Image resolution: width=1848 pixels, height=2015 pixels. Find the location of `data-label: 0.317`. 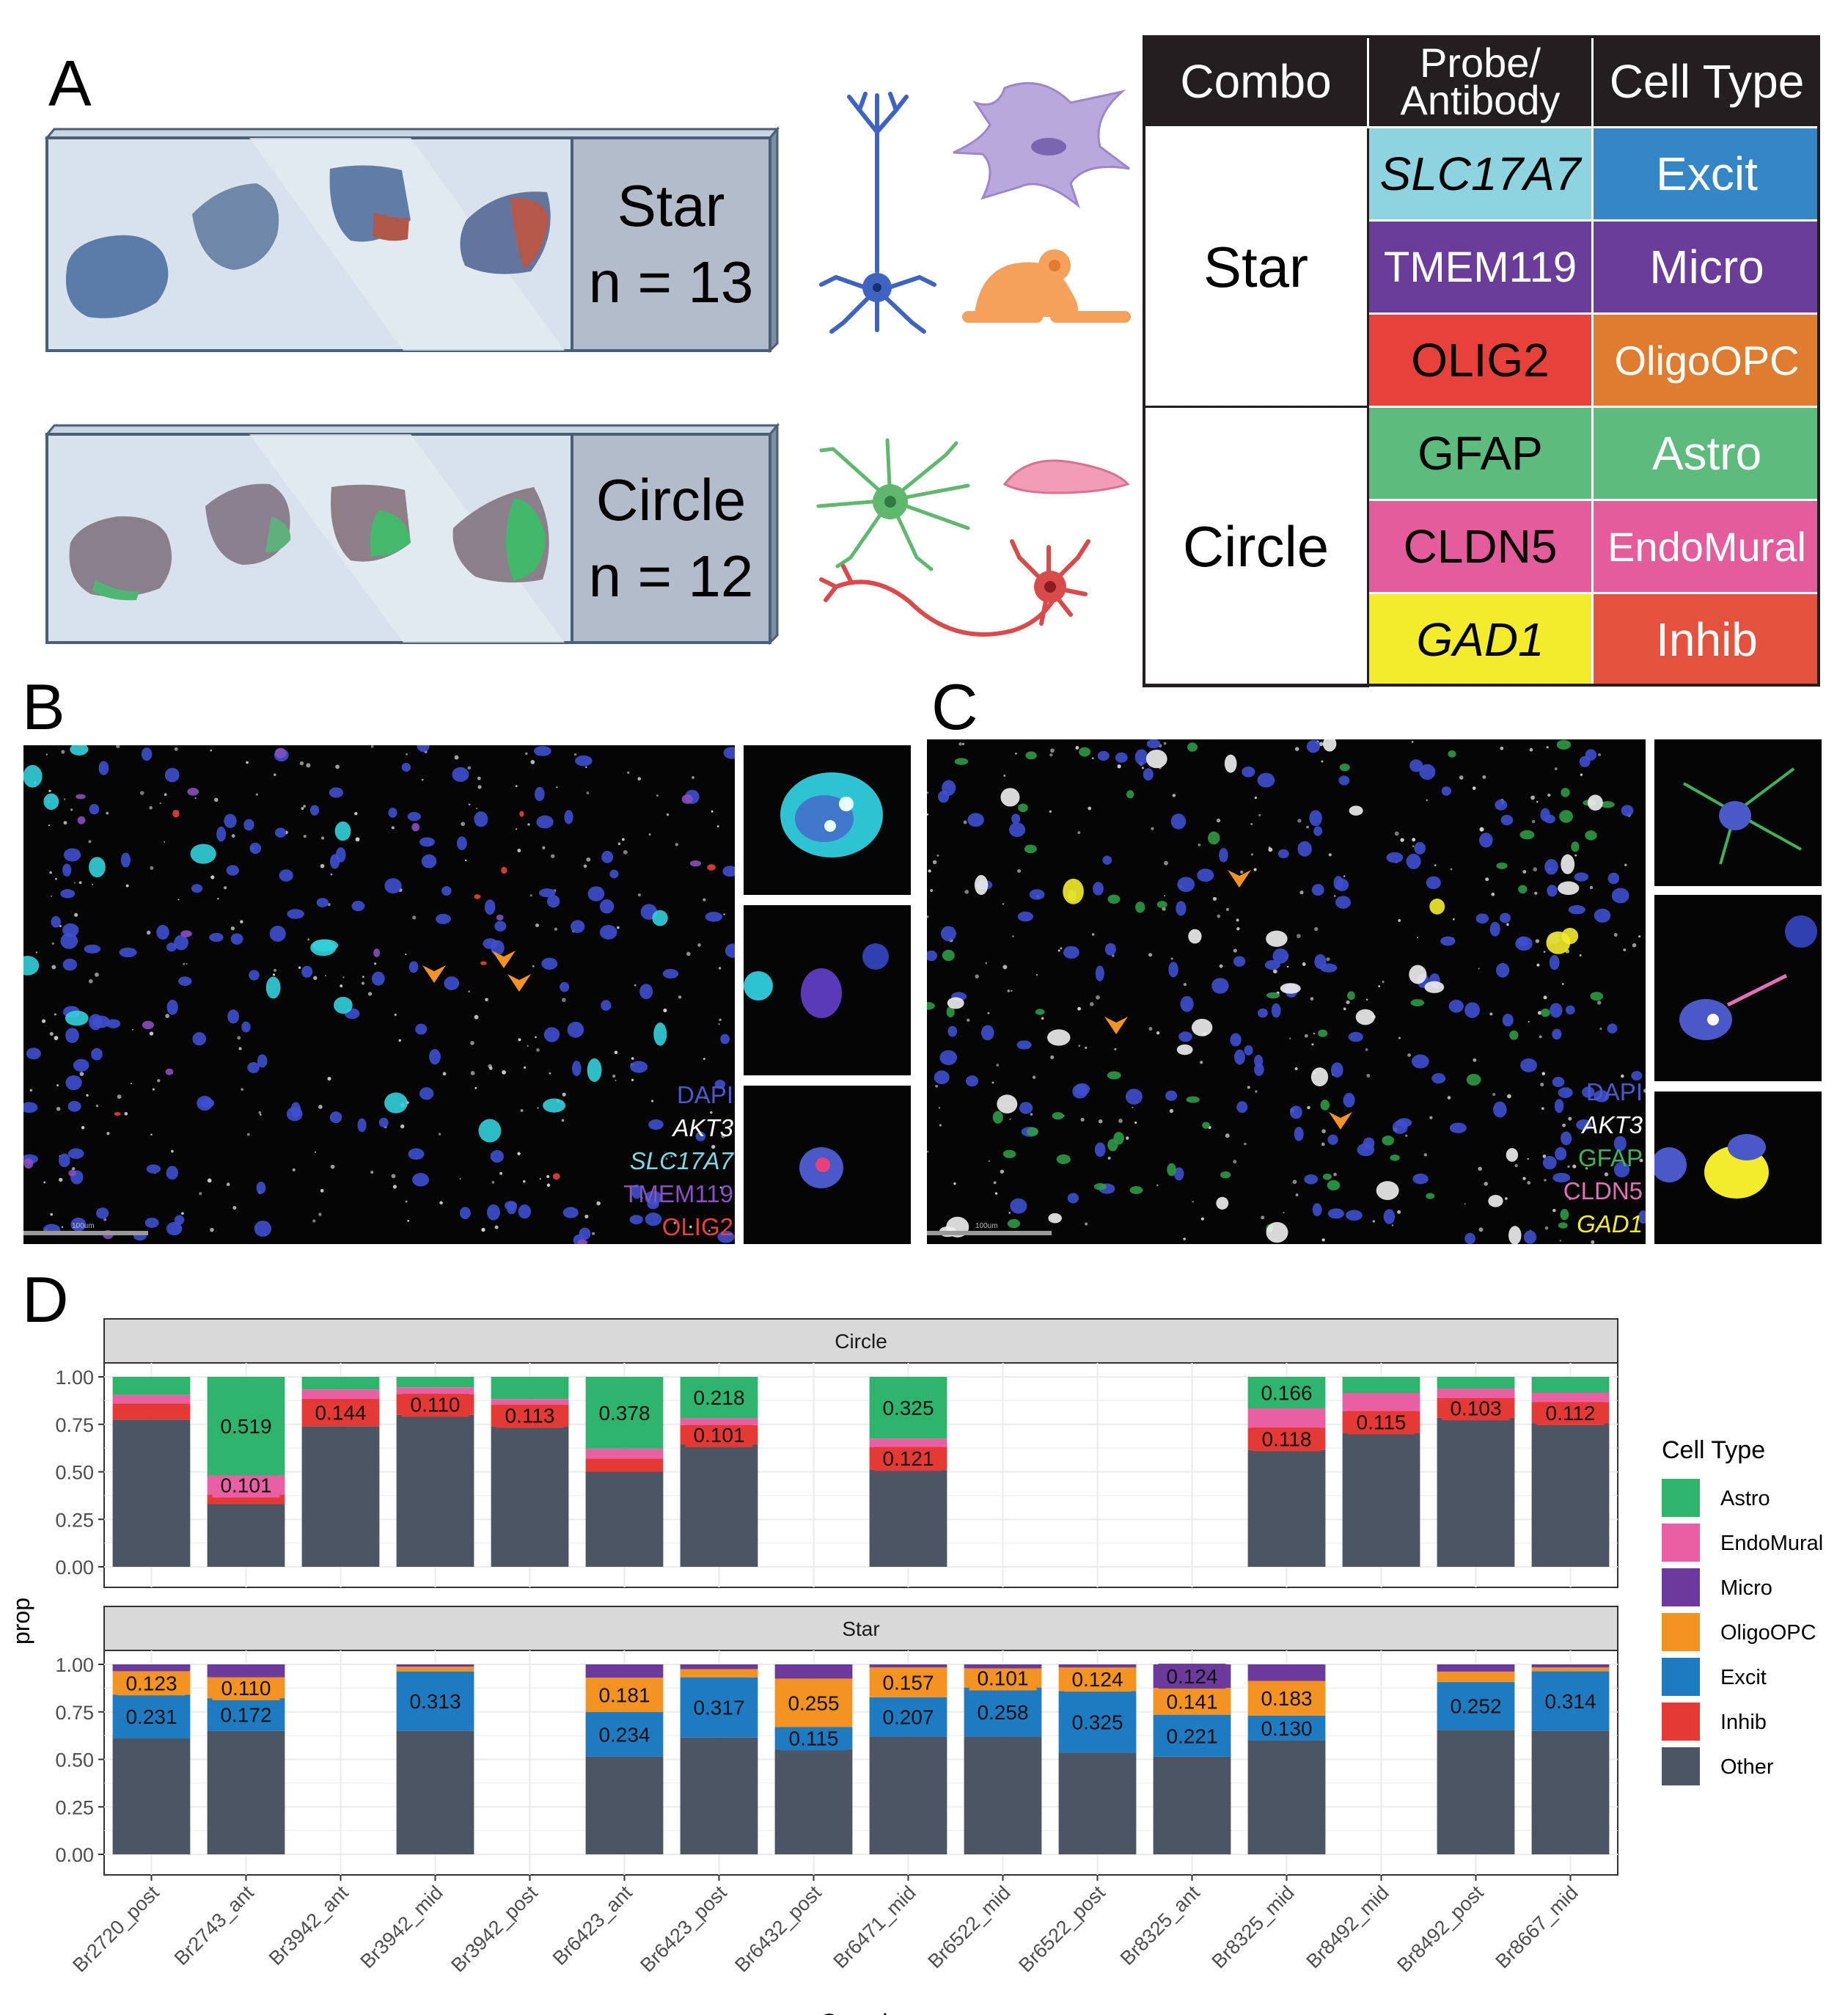

data-label: 0.317 is located at coordinates (718, 1708).